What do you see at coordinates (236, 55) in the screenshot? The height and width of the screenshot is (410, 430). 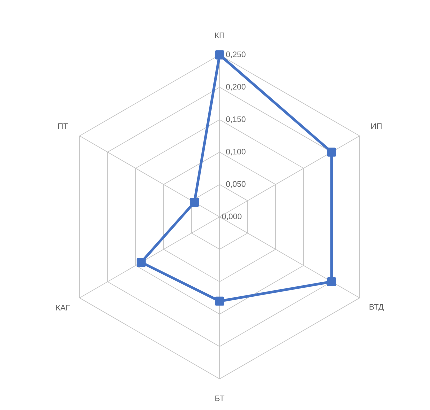 I see `y-tick-label: 0,250` at bounding box center [236, 55].